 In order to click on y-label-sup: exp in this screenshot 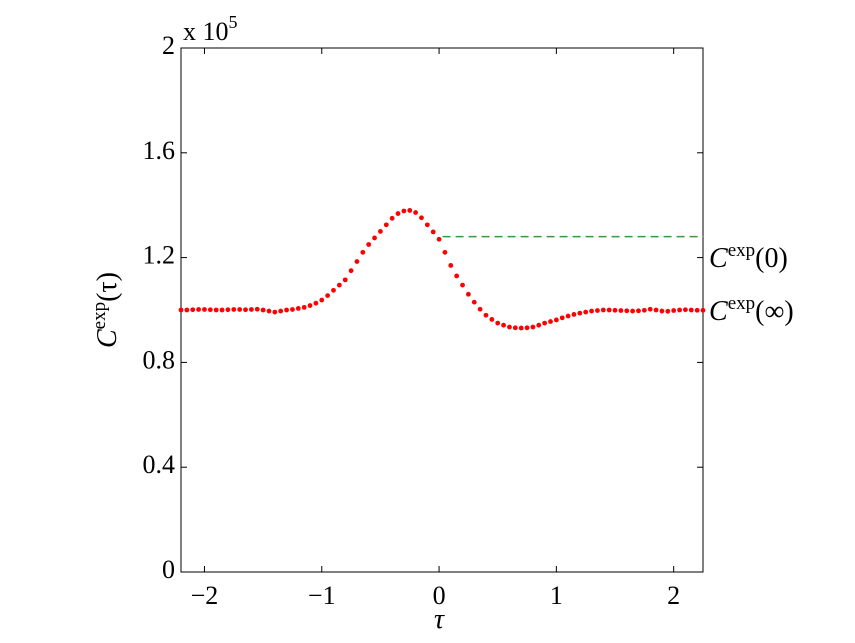, I will do `click(99, 315)`.